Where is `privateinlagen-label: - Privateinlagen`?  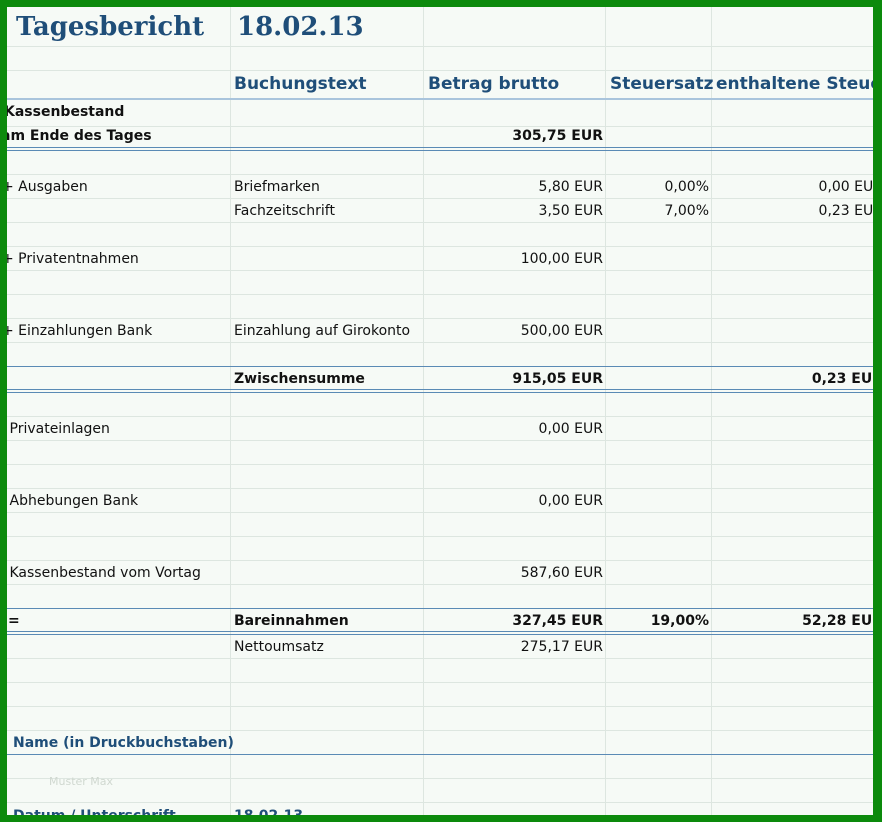 privateinlagen-label: - Privateinlagen is located at coordinates (55, 429).